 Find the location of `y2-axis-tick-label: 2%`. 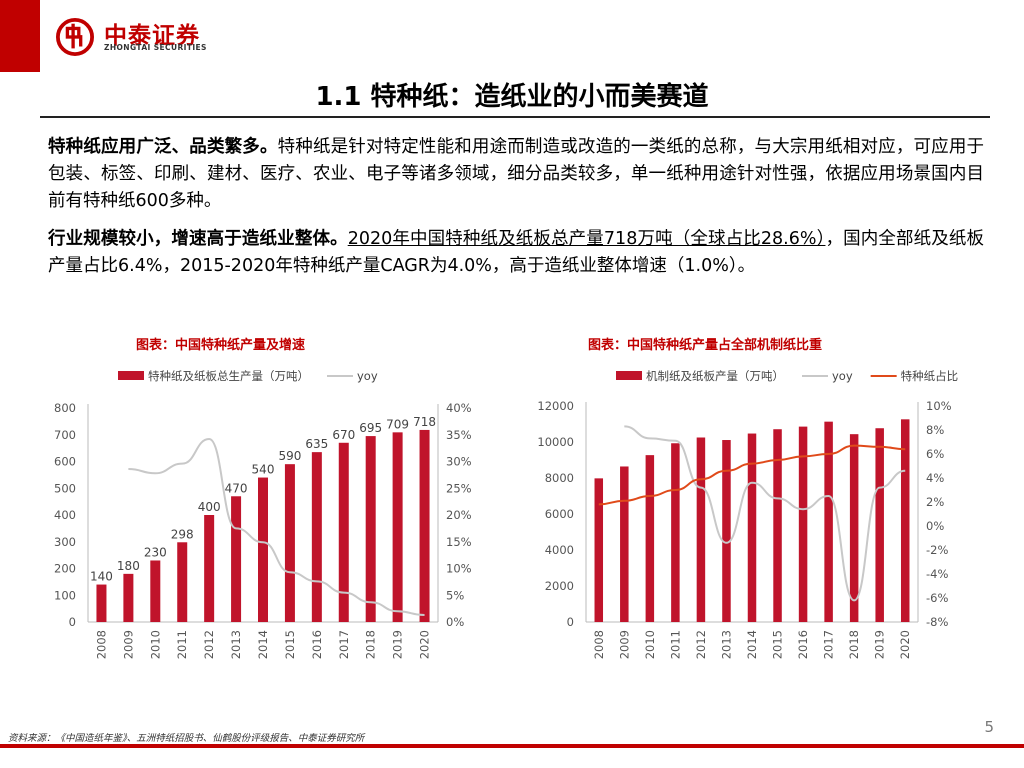

y2-axis-tick-label: 2% is located at coordinates (935, 502).